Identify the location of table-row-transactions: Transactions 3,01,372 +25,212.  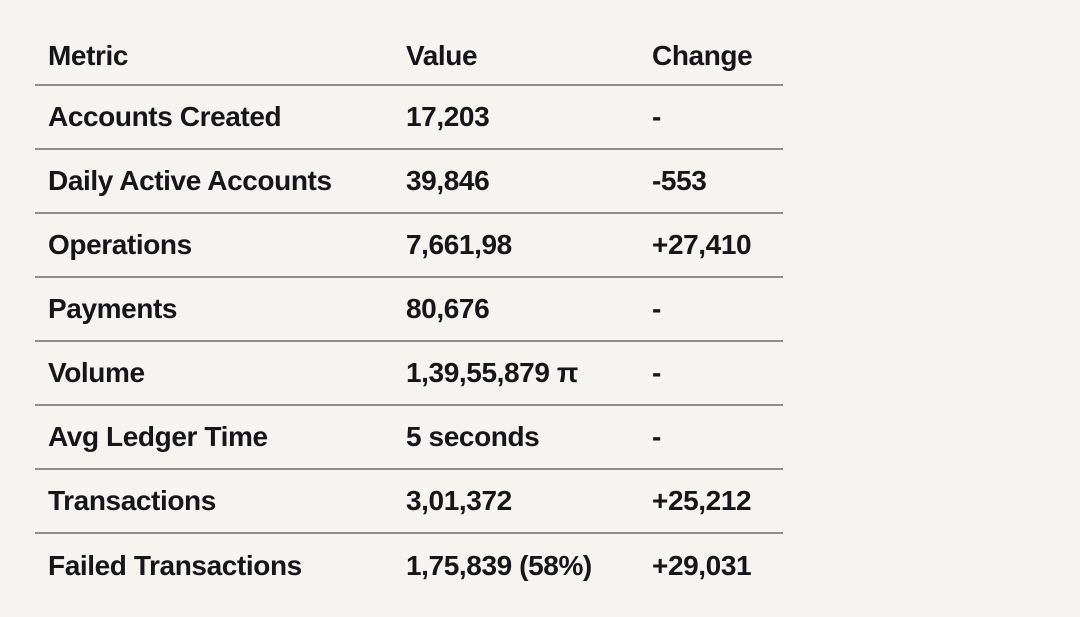
(409, 502).